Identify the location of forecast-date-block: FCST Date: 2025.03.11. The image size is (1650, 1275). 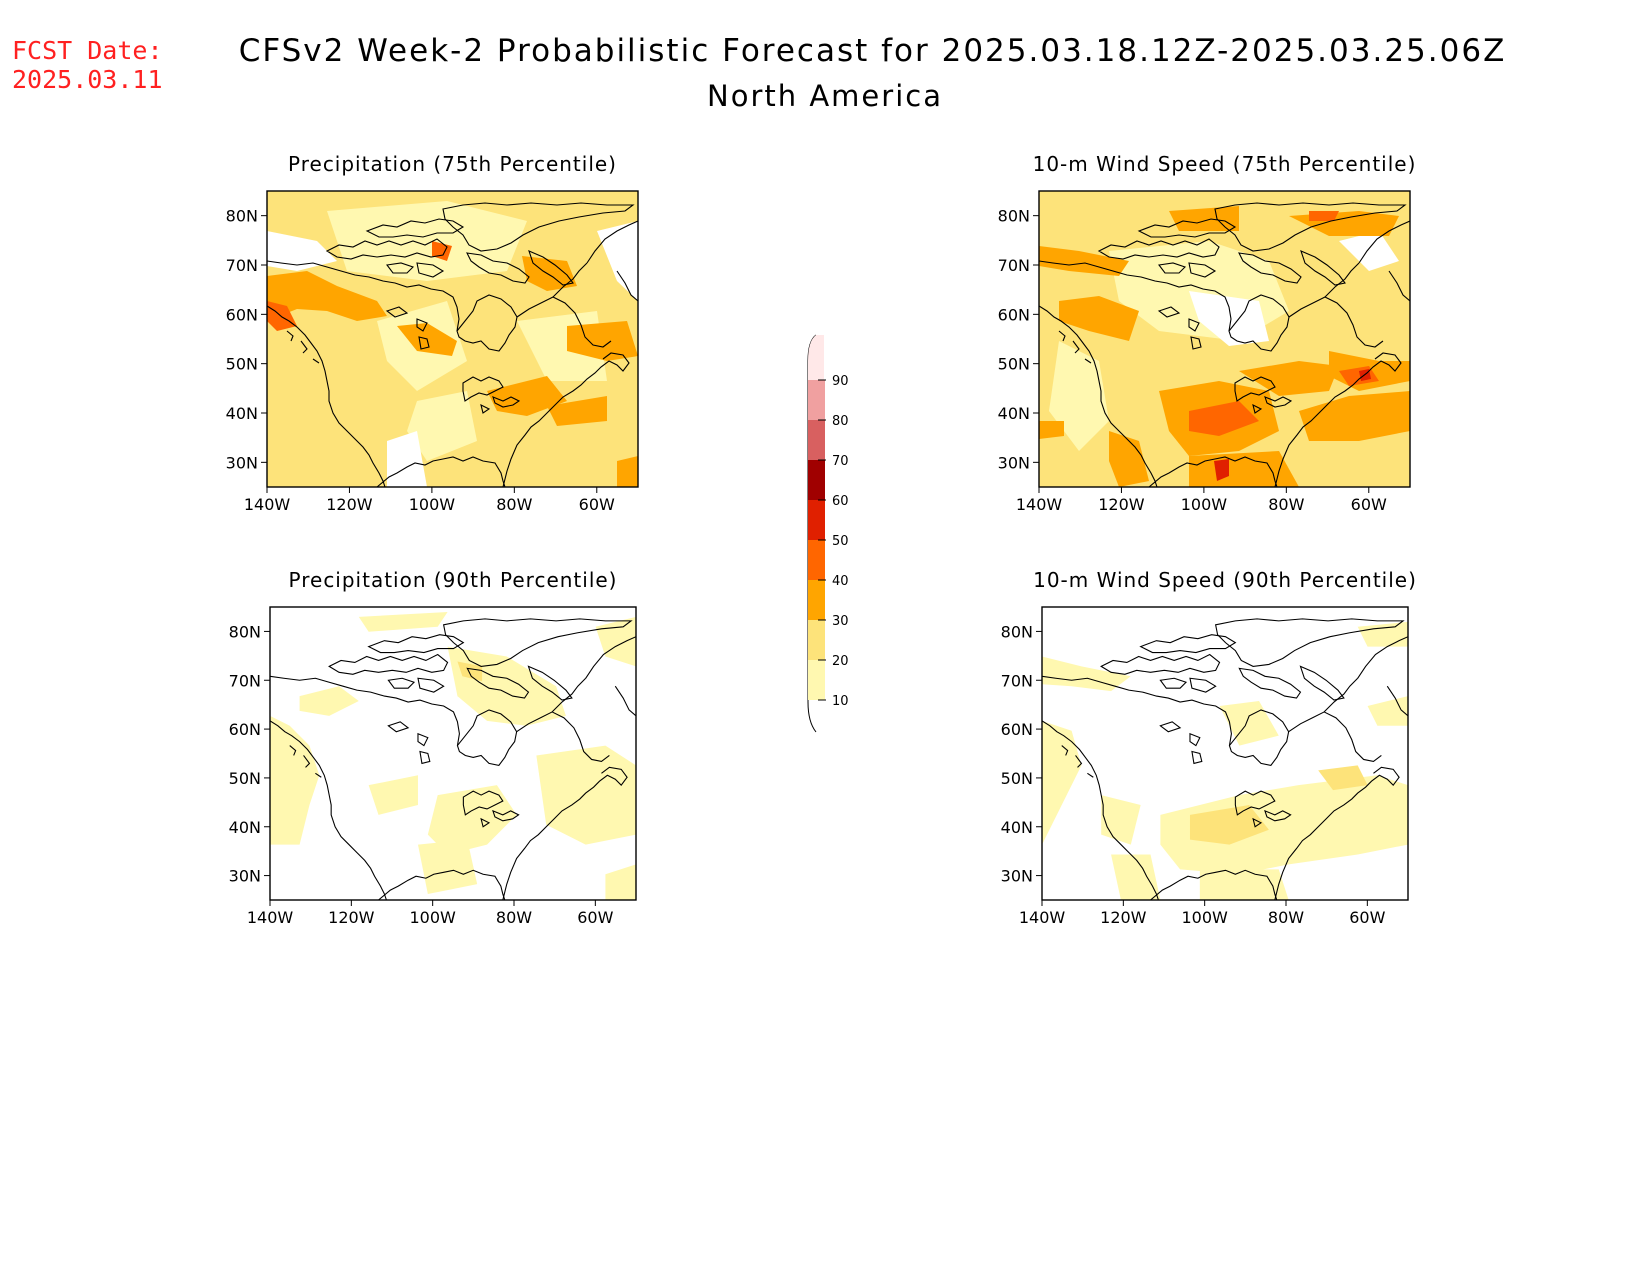
(87, 65).